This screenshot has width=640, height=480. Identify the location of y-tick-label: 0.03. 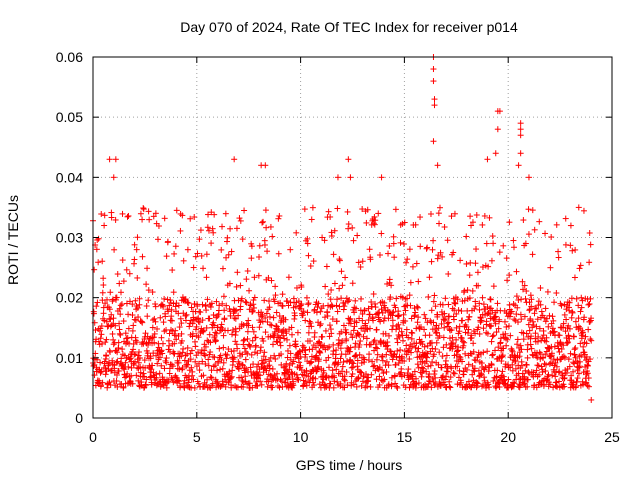
(69, 238).